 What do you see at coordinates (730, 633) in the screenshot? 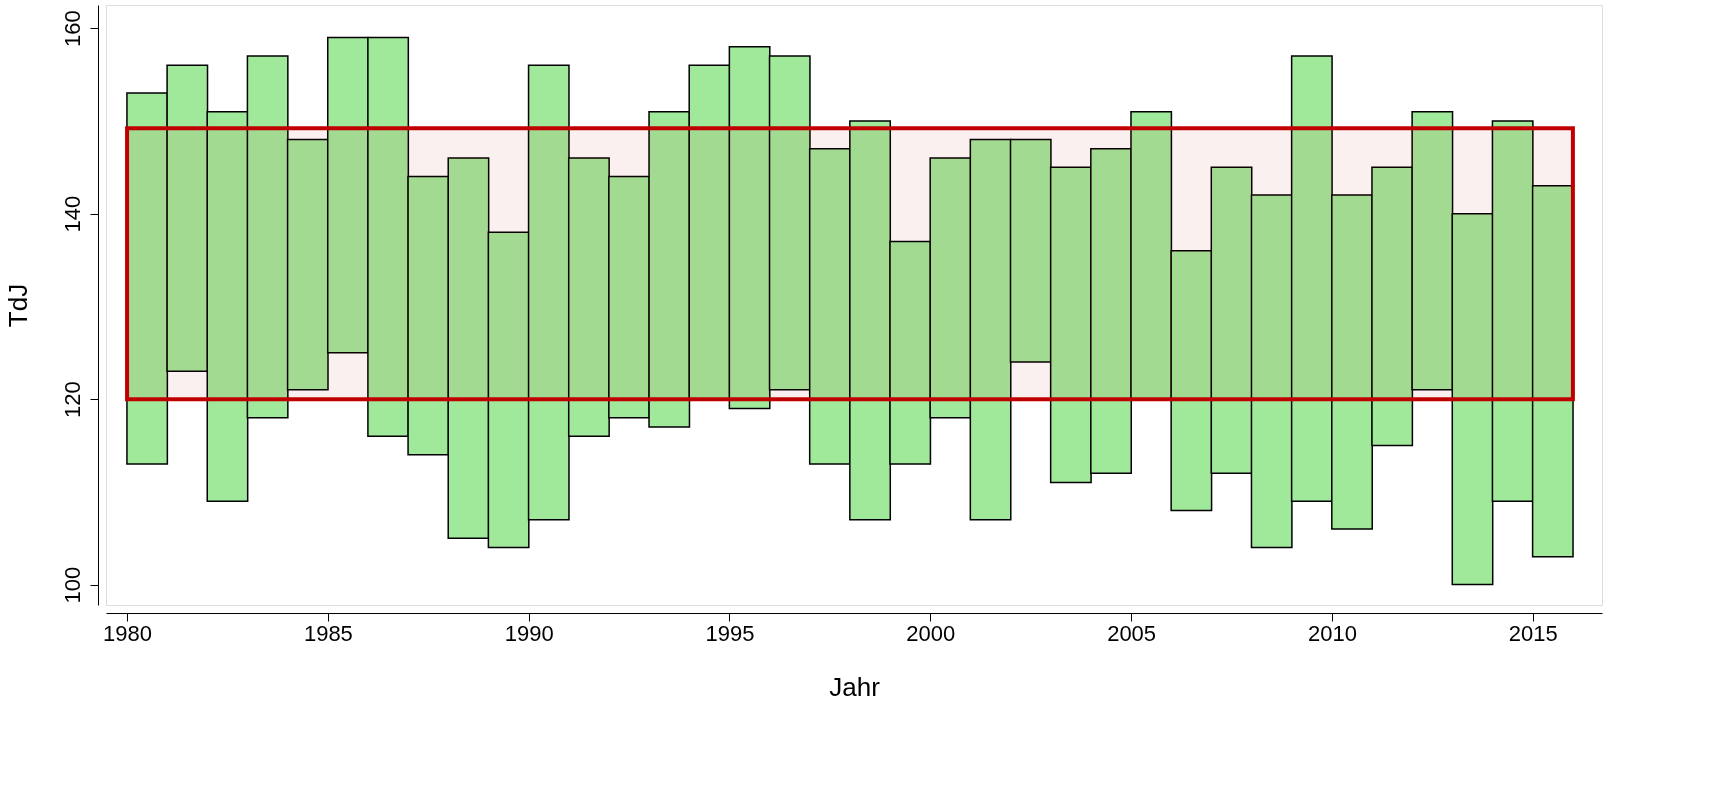
I see `x-tick-label: 1995` at bounding box center [730, 633].